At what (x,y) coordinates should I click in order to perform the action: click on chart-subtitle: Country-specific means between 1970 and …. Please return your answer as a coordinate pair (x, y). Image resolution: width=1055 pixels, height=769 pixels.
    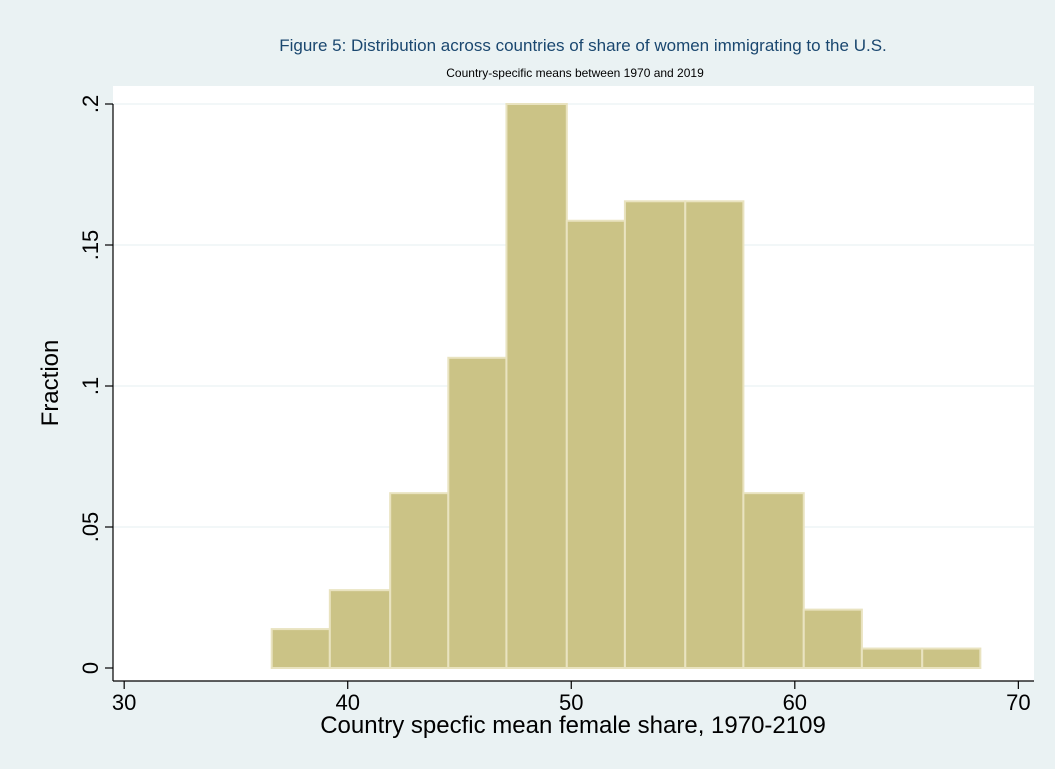
    Looking at the image, I should click on (575, 73).